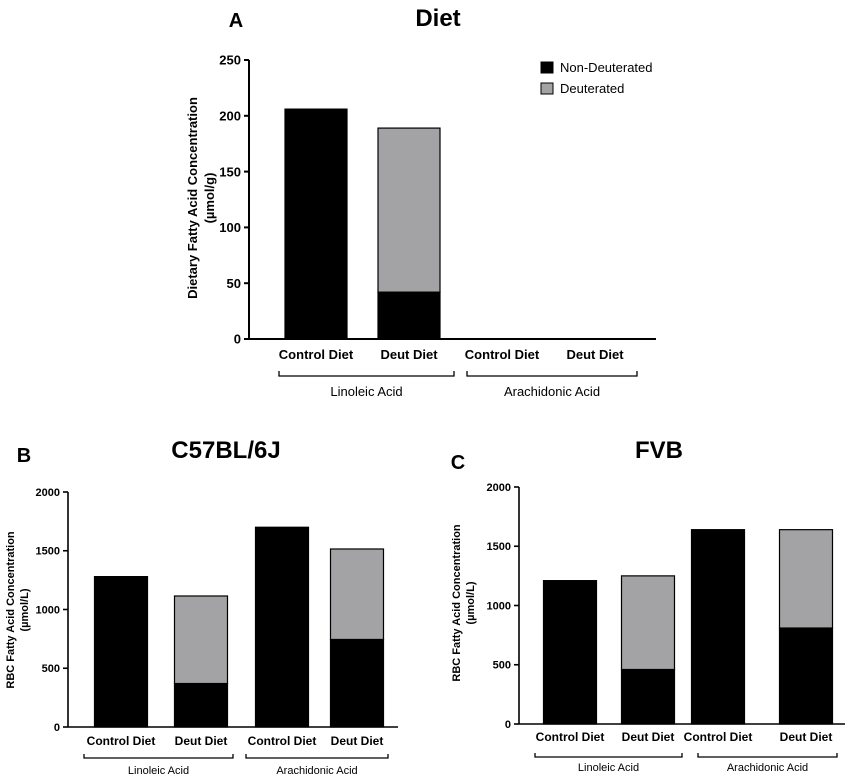 The image size is (865, 780). What do you see at coordinates (499, 547) in the screenshot?
I see `y-tick-label-c-3: 1500` at bounding box center [499, 547].